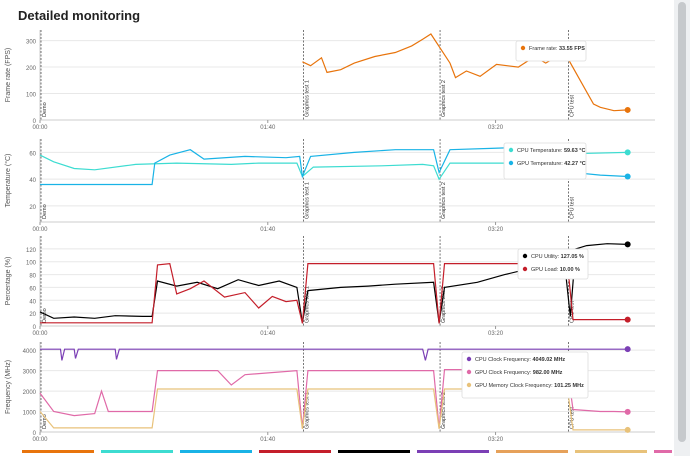 The height and width of the screenshot is (456, 690). What do you see at coordinates (569, 386) in the screenshot?
I see `legend-series-value: 101.25 MHz` at bounding box center [569, 386].